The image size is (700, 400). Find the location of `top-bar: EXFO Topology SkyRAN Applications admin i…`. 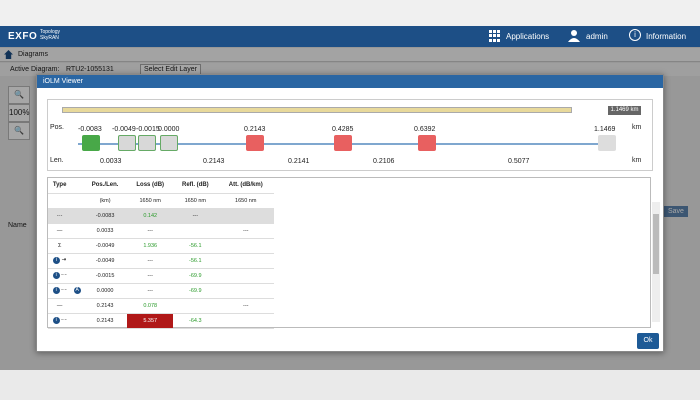

top-bar: EXFO Topology SkyRAN Applications admin i… is located at coordinates (350, 36).